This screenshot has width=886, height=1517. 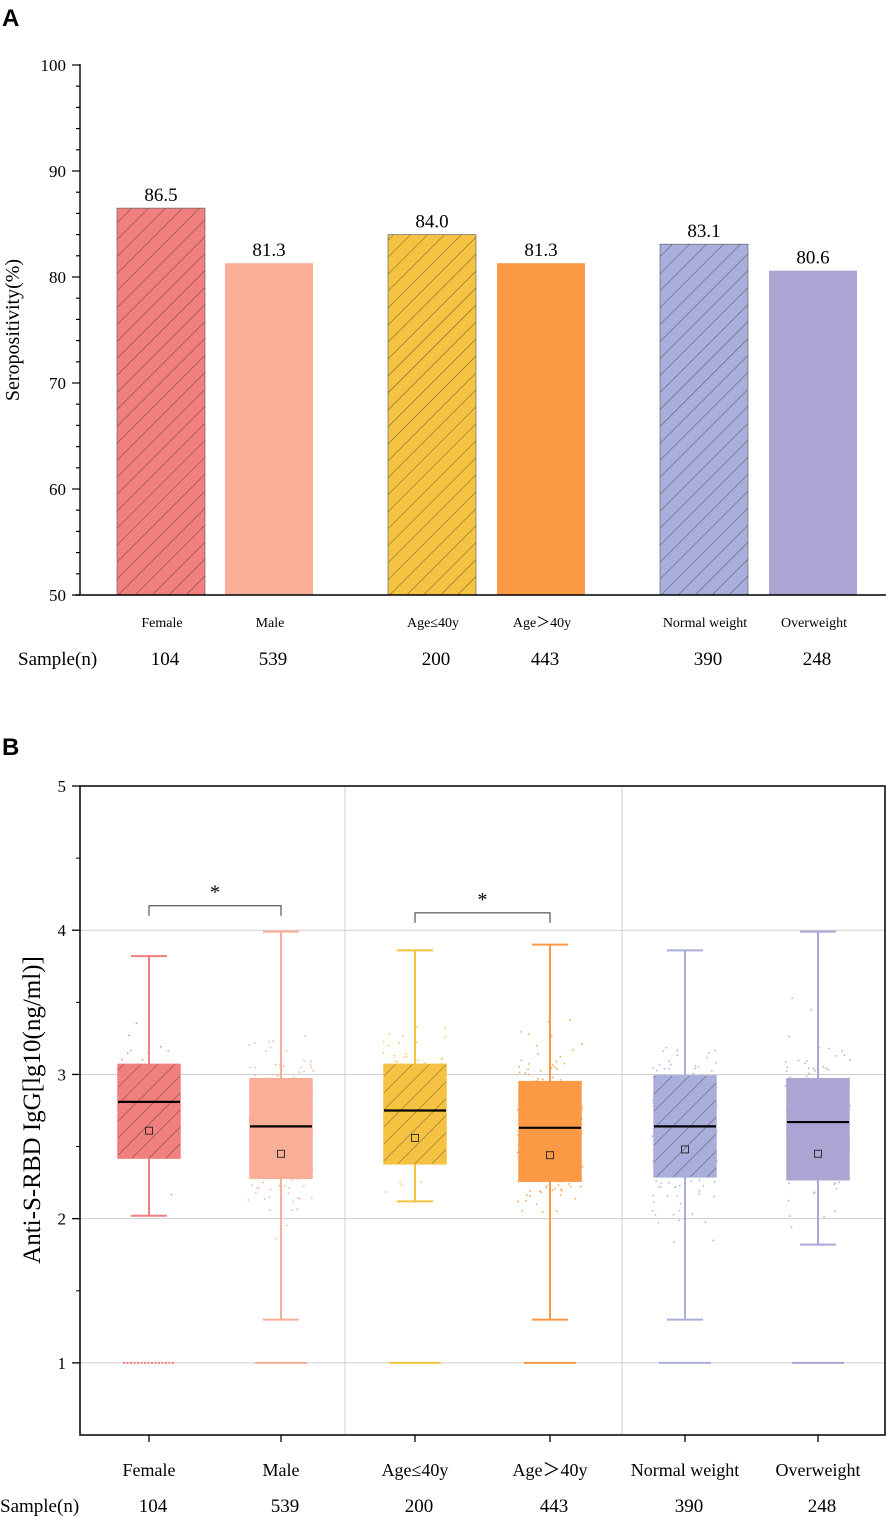 I want to click on sample-n-label: 390, so click(x=689, y=1506).